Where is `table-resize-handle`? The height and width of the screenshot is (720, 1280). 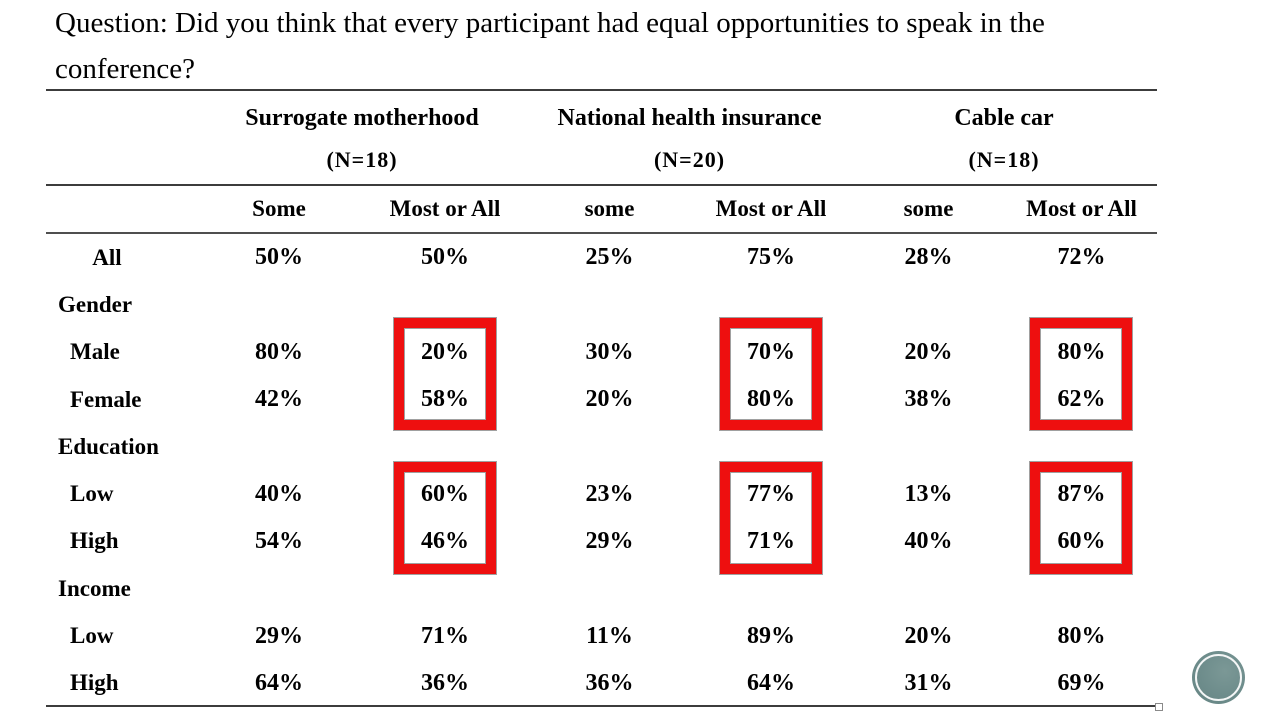 table-resize-handle is located at coordinates (1159, 707).